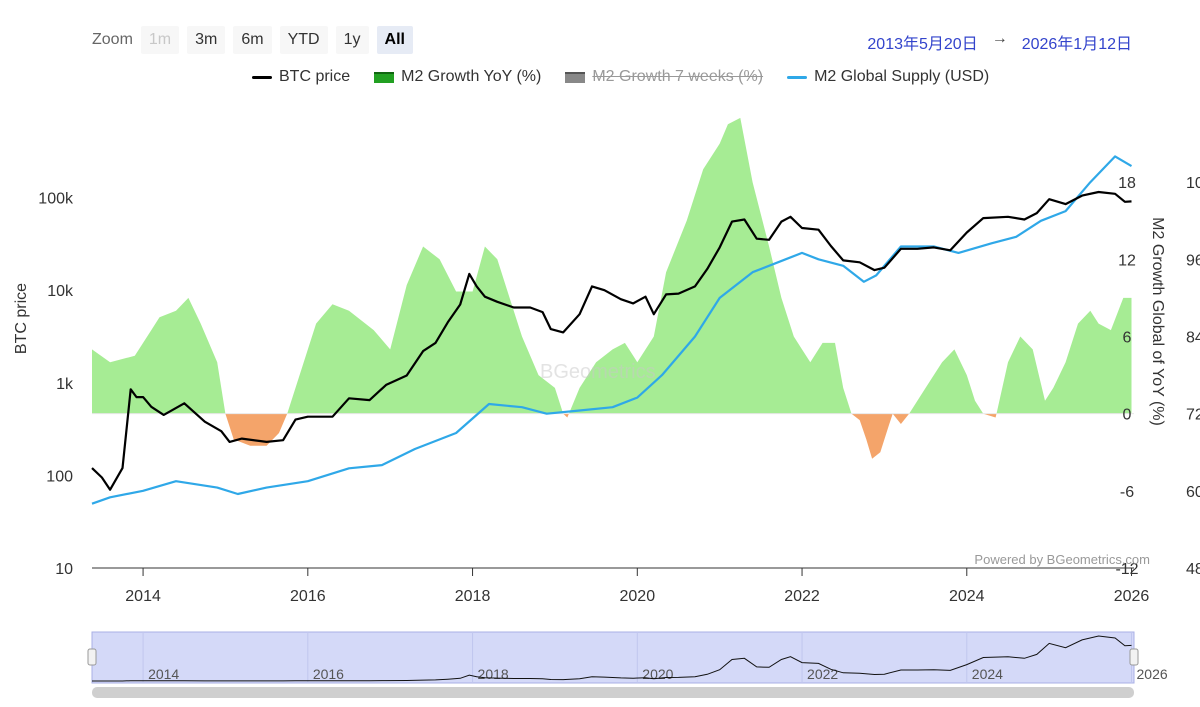 The height and width of the screenshot is (707, 1200). I want to click on y-right-pct-tick-label: 12, so click(1127, 260).